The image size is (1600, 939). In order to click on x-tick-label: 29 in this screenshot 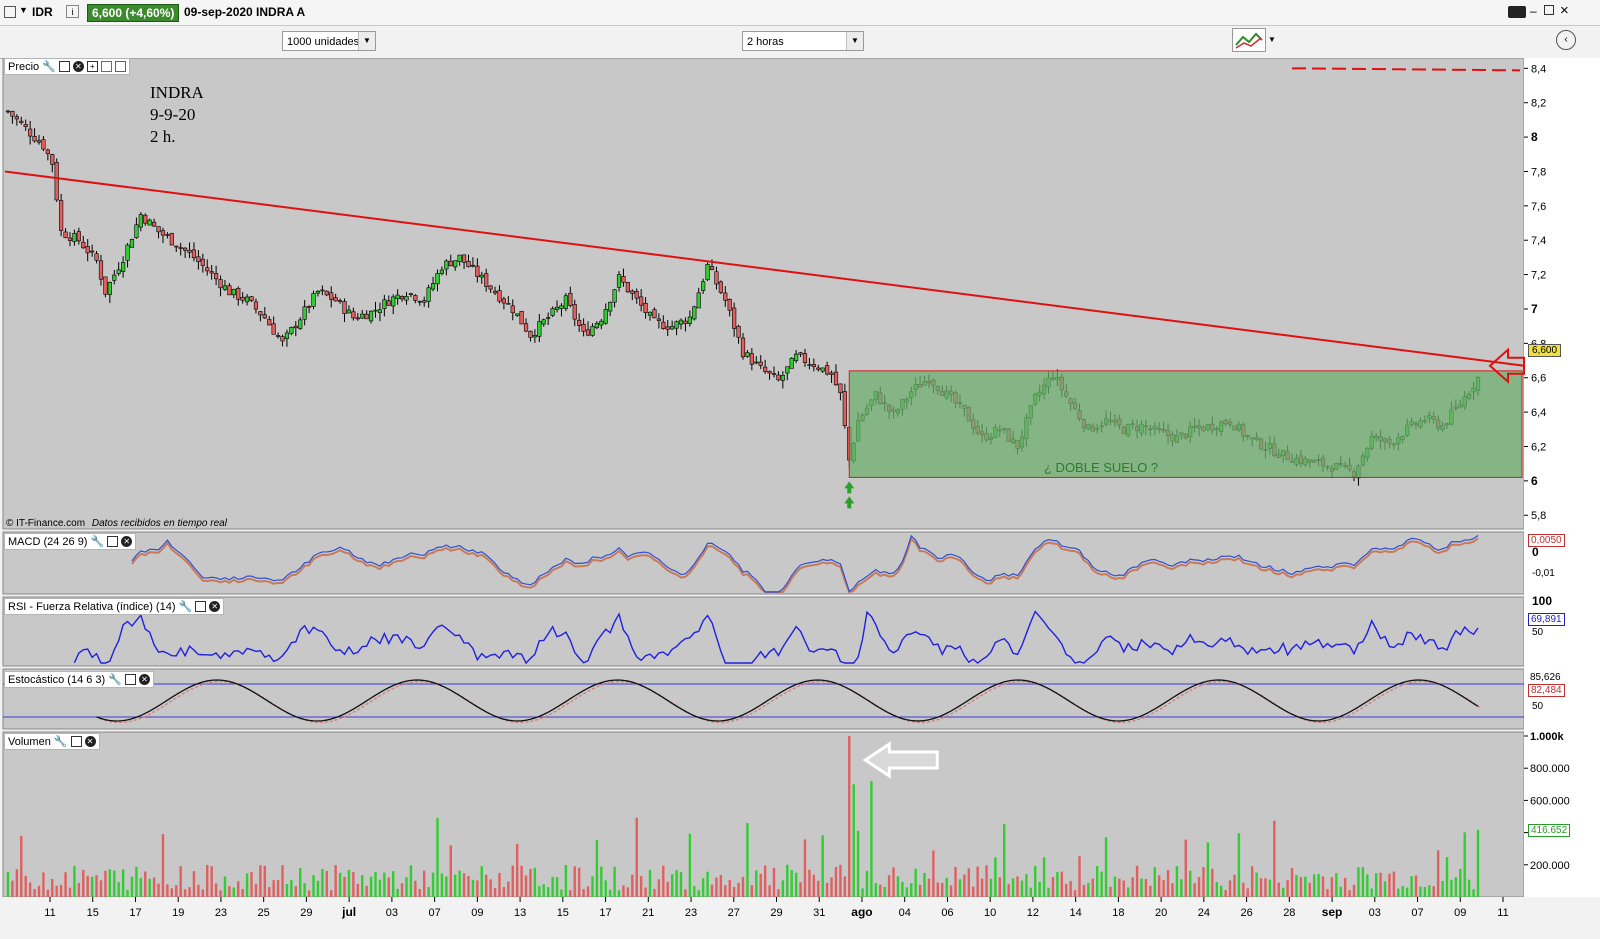, I will do `click(776, 913)`.